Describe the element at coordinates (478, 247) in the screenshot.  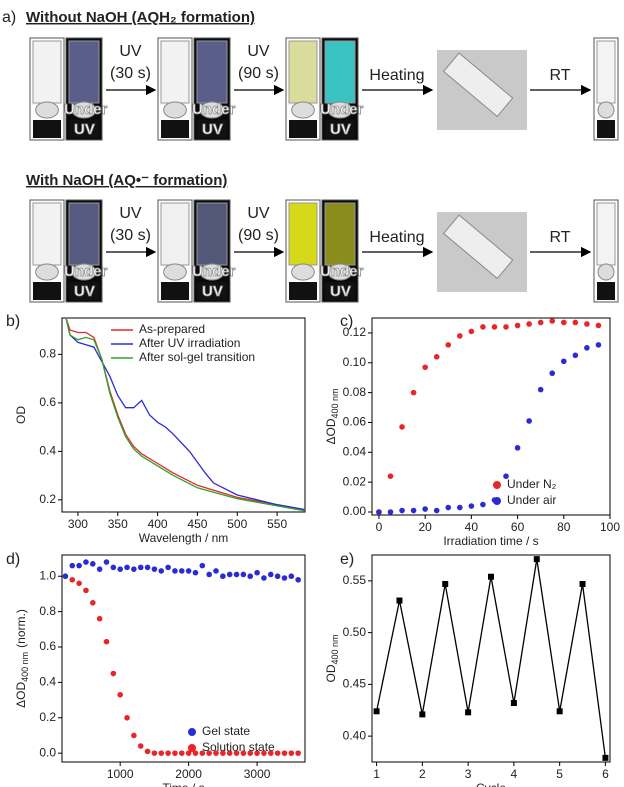
I see `vial-tilted` at that location.